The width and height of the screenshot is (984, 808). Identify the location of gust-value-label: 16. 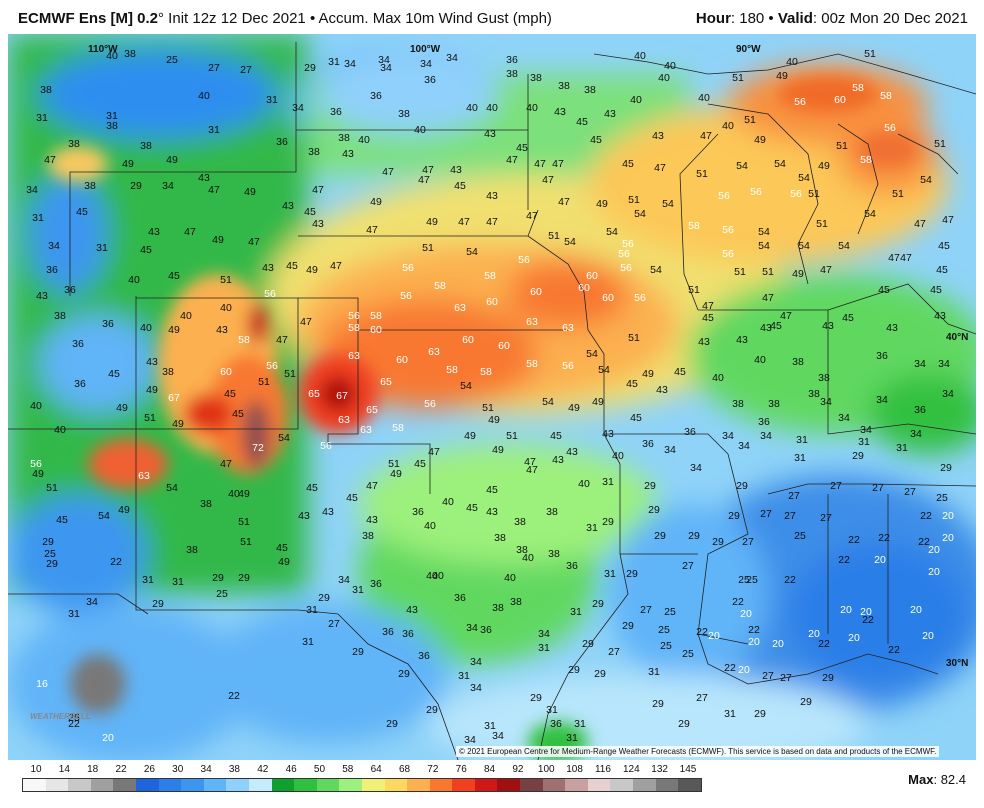
(42, 684).